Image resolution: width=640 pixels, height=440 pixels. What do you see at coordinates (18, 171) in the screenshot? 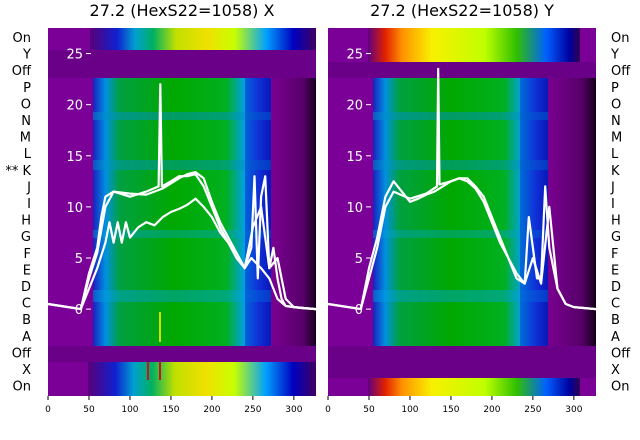
I see `row-label: ** K` at bounding box center [18, 171].